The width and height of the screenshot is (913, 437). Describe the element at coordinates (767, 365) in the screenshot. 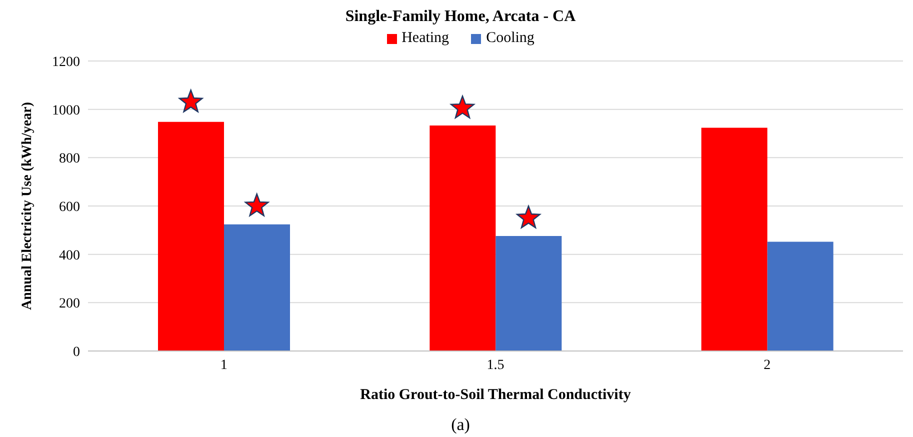

I see `x-tick-label: 2` at that location.